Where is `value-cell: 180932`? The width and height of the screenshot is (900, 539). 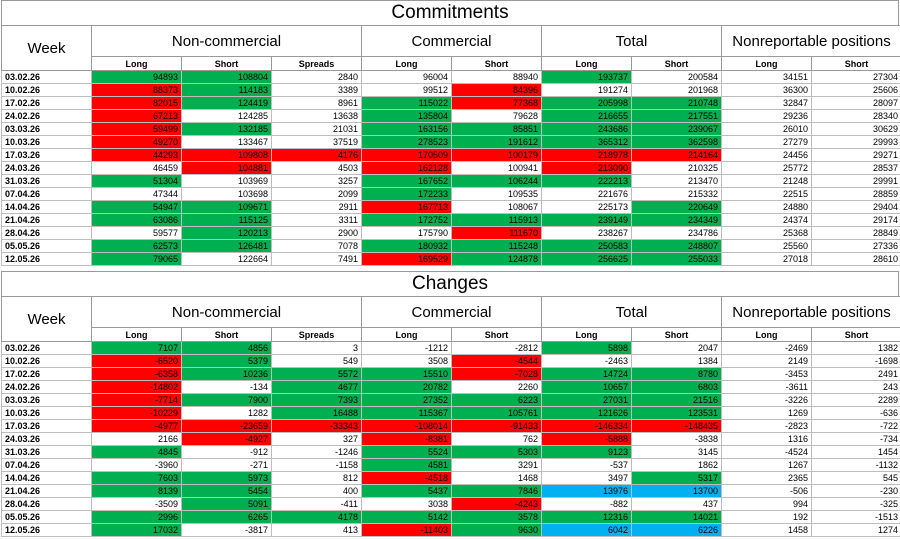 value-cell: 180932 is located at coordinates (406, 246).